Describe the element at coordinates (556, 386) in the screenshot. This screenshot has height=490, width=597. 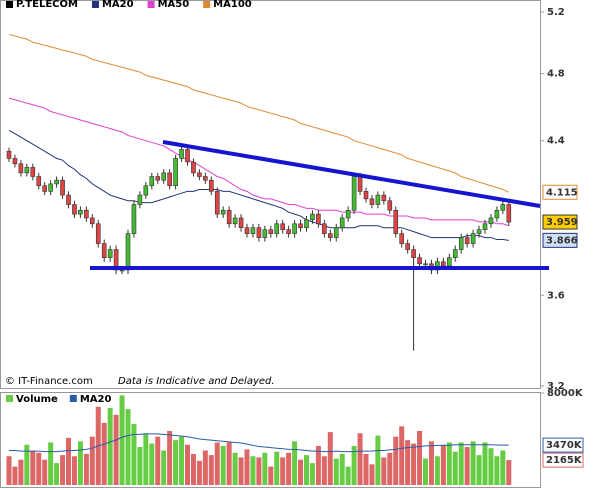
I see `y-tick-label: 3.2` at that location.